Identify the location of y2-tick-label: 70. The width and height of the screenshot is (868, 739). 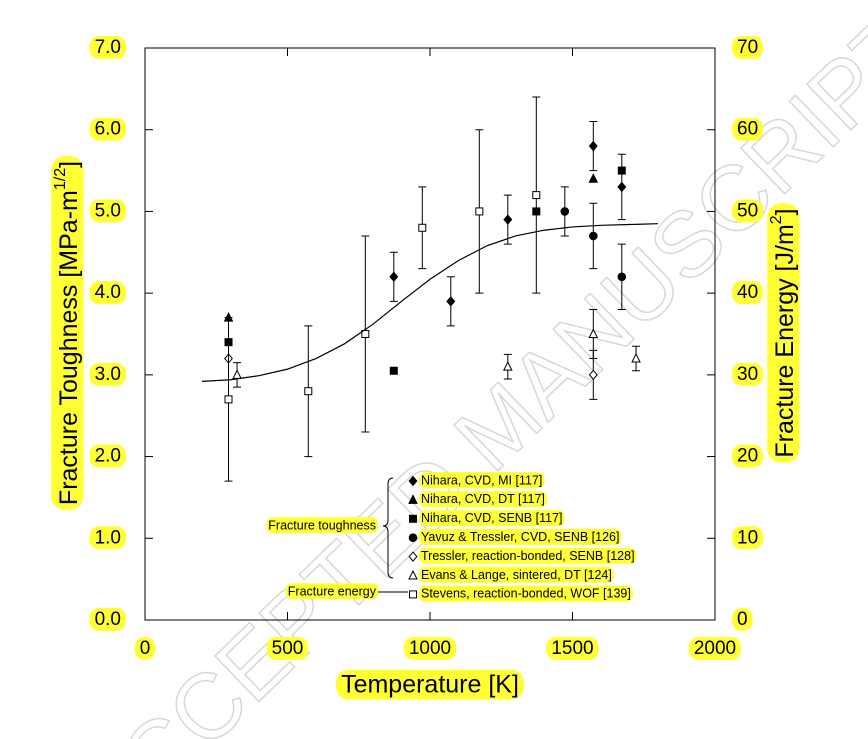
(747, 47).